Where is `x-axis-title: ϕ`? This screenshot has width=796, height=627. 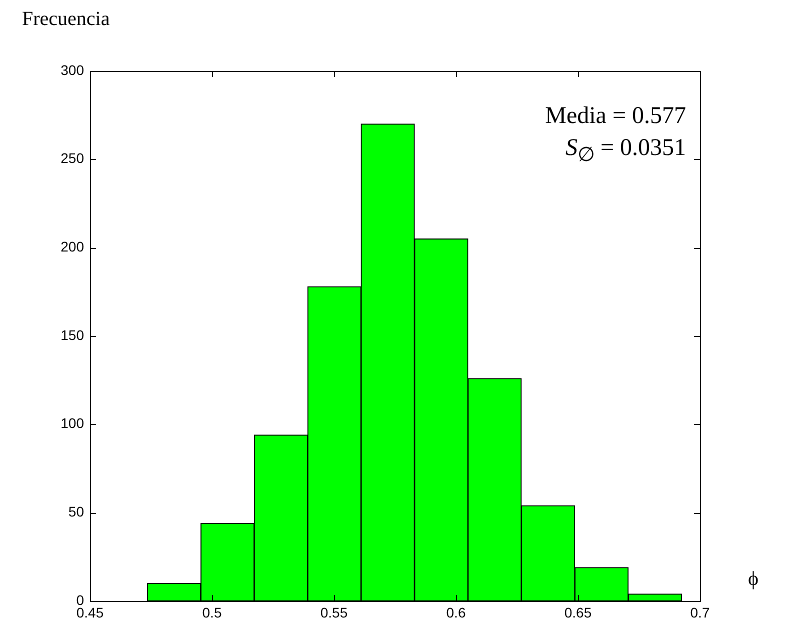
x-axis-title: ϕ is located at coordinates (753, 579).